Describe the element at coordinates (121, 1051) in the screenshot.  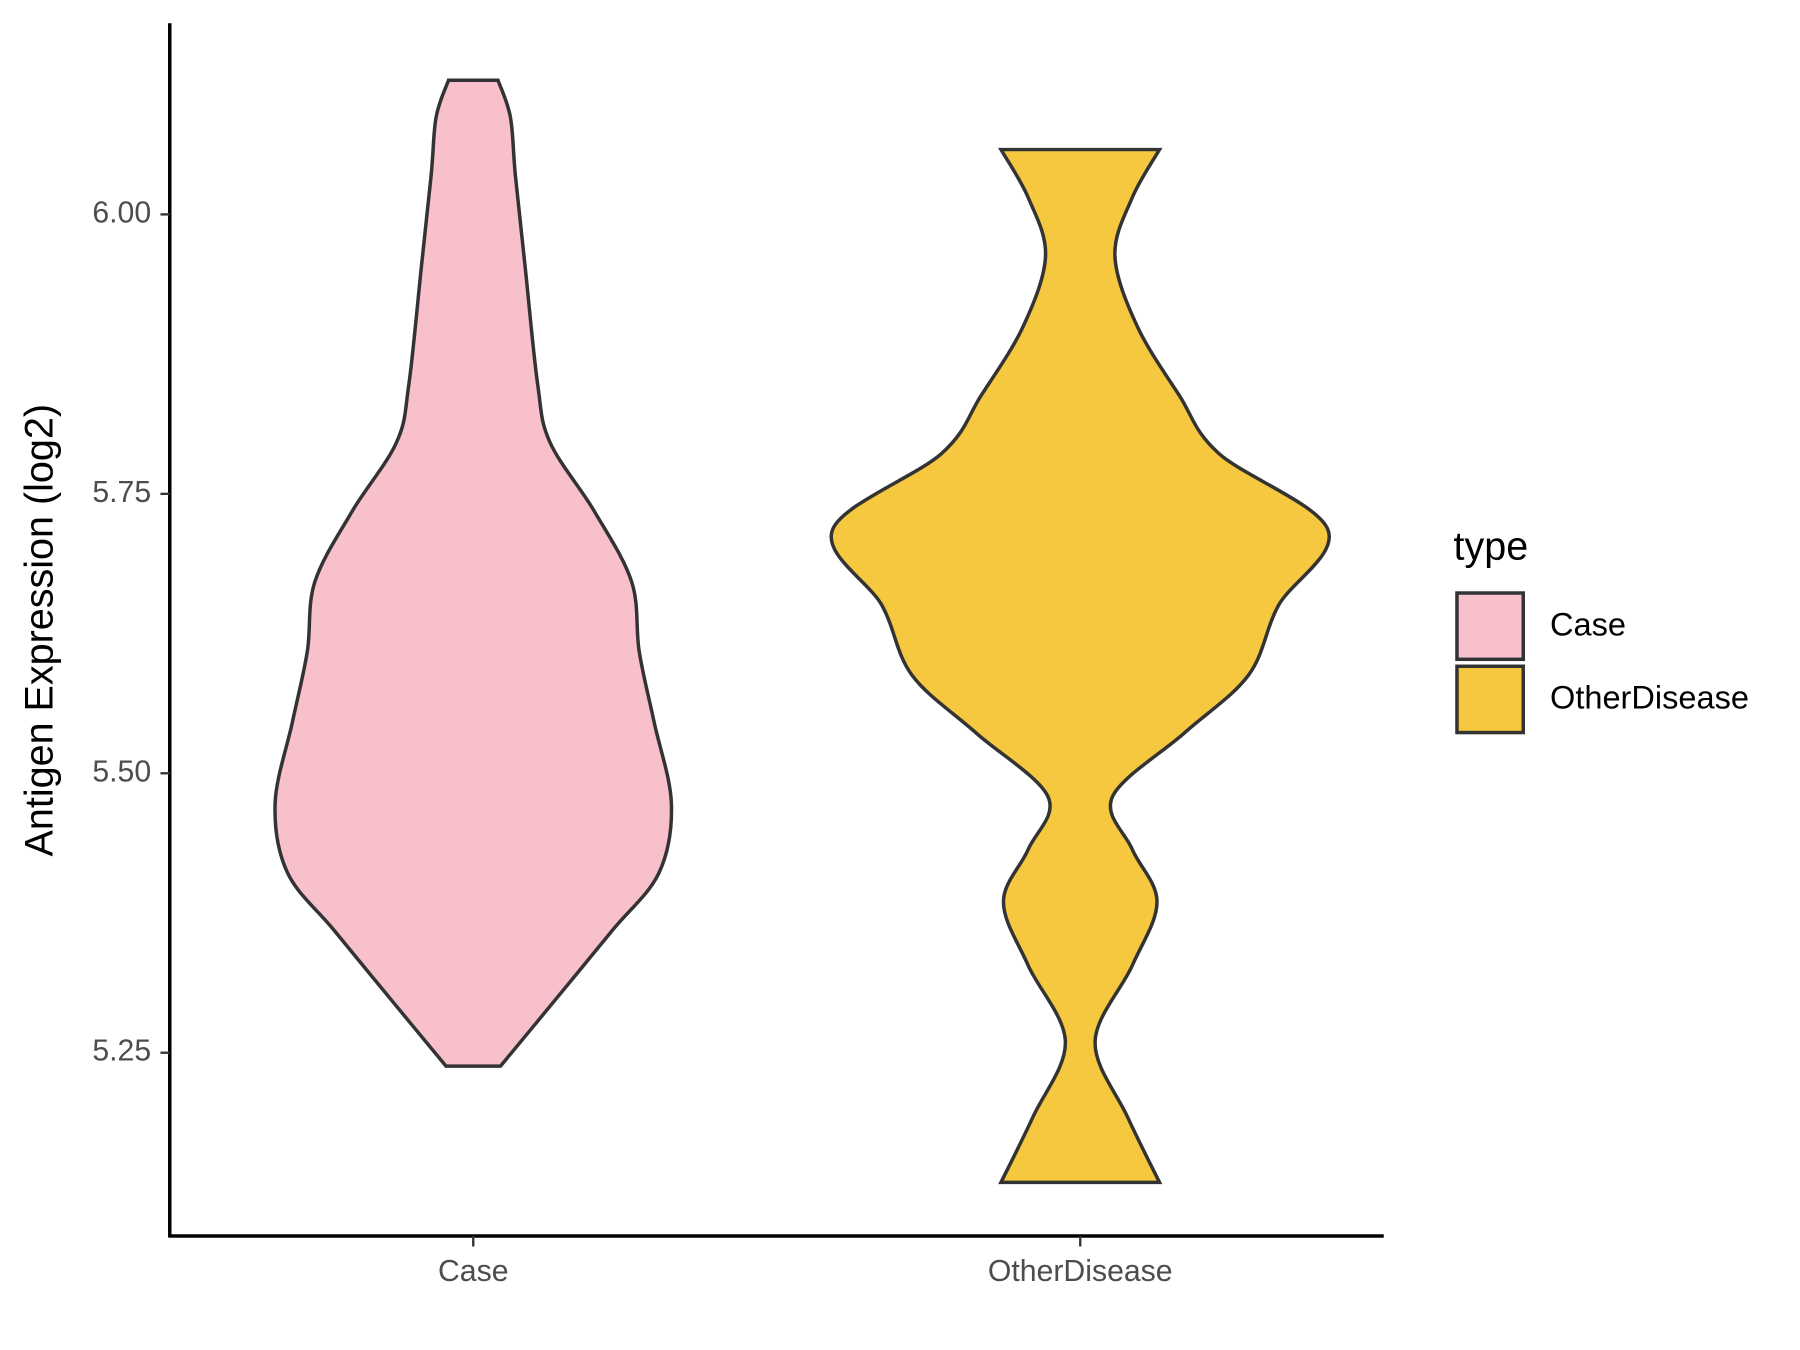
I see `y-tick-label: 5.25` at that location.